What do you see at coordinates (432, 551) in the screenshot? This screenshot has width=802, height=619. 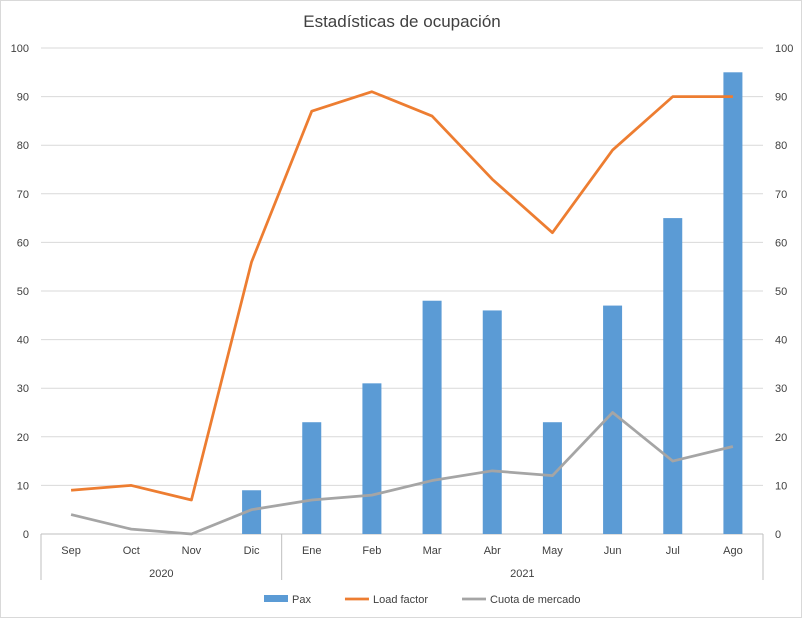 I see `x-tick-label: Mar` at bounding box center [432, 551].